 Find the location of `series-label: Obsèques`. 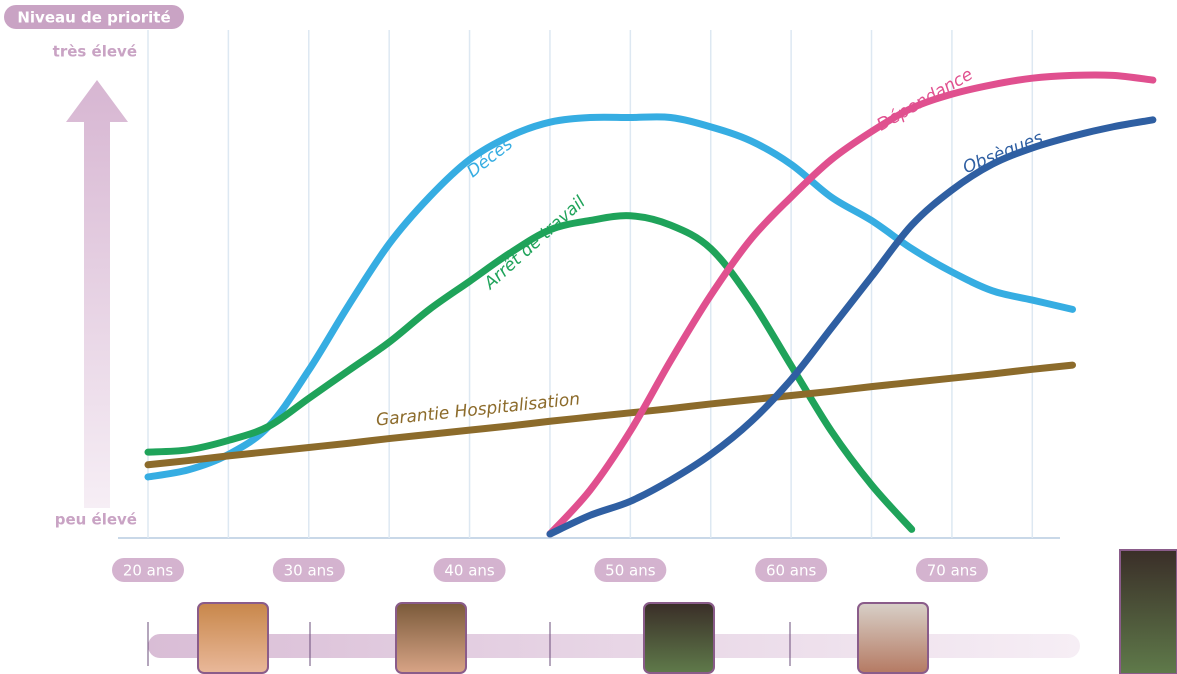

series-label: Obsèques is located at coordinates (1003, 153).